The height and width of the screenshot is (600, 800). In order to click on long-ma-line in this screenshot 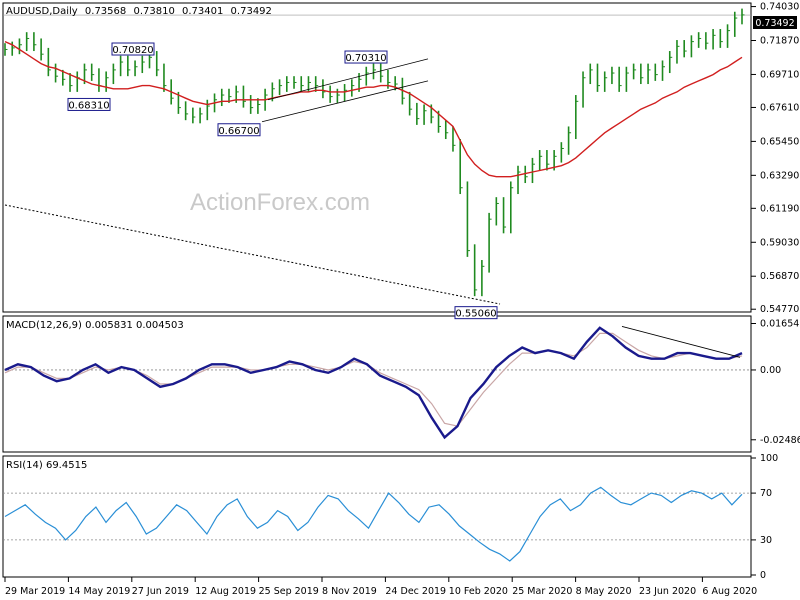, I will do `click(252, 254)`.